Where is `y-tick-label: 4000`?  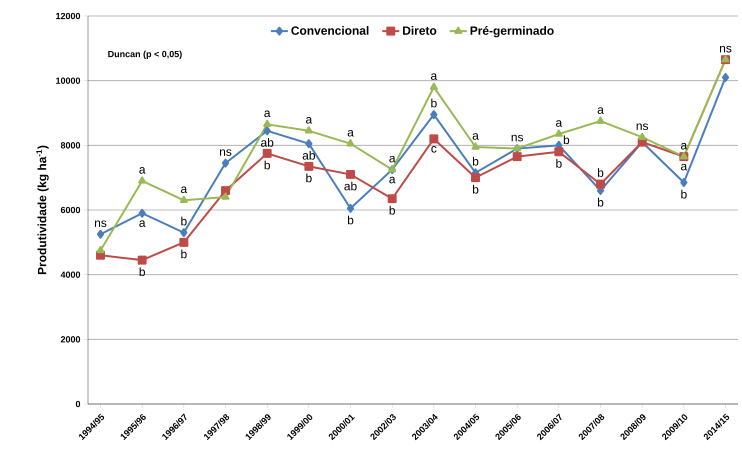 y-tick-label: 4000 is located at coordinates (70, 274).